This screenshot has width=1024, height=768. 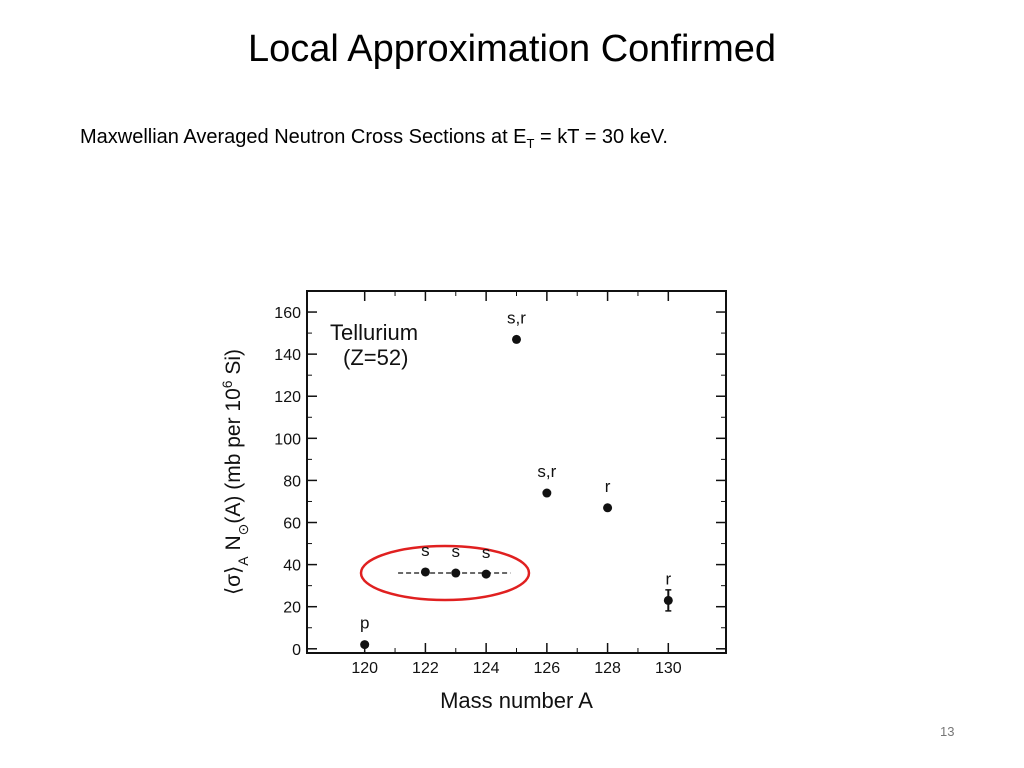 What do you see at coordinates (547, 668) in the screenshot?
I see `x-tick-label: 126` at bounding box center [547, 668].